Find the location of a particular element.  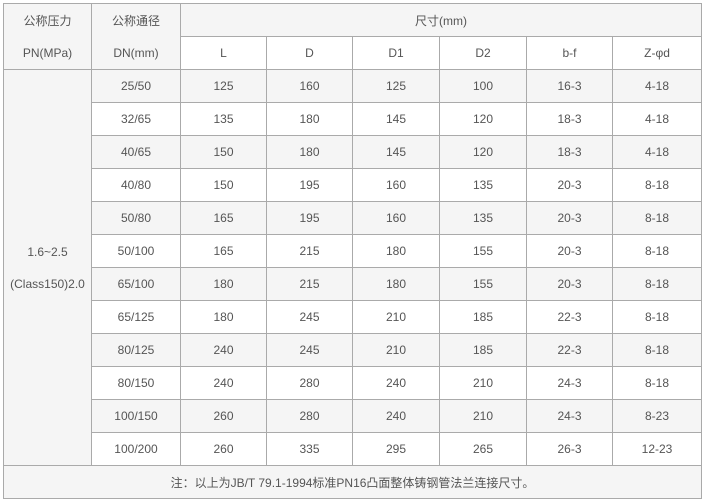

dimension-cell: 22-3 is located at coordinates (569, 317).